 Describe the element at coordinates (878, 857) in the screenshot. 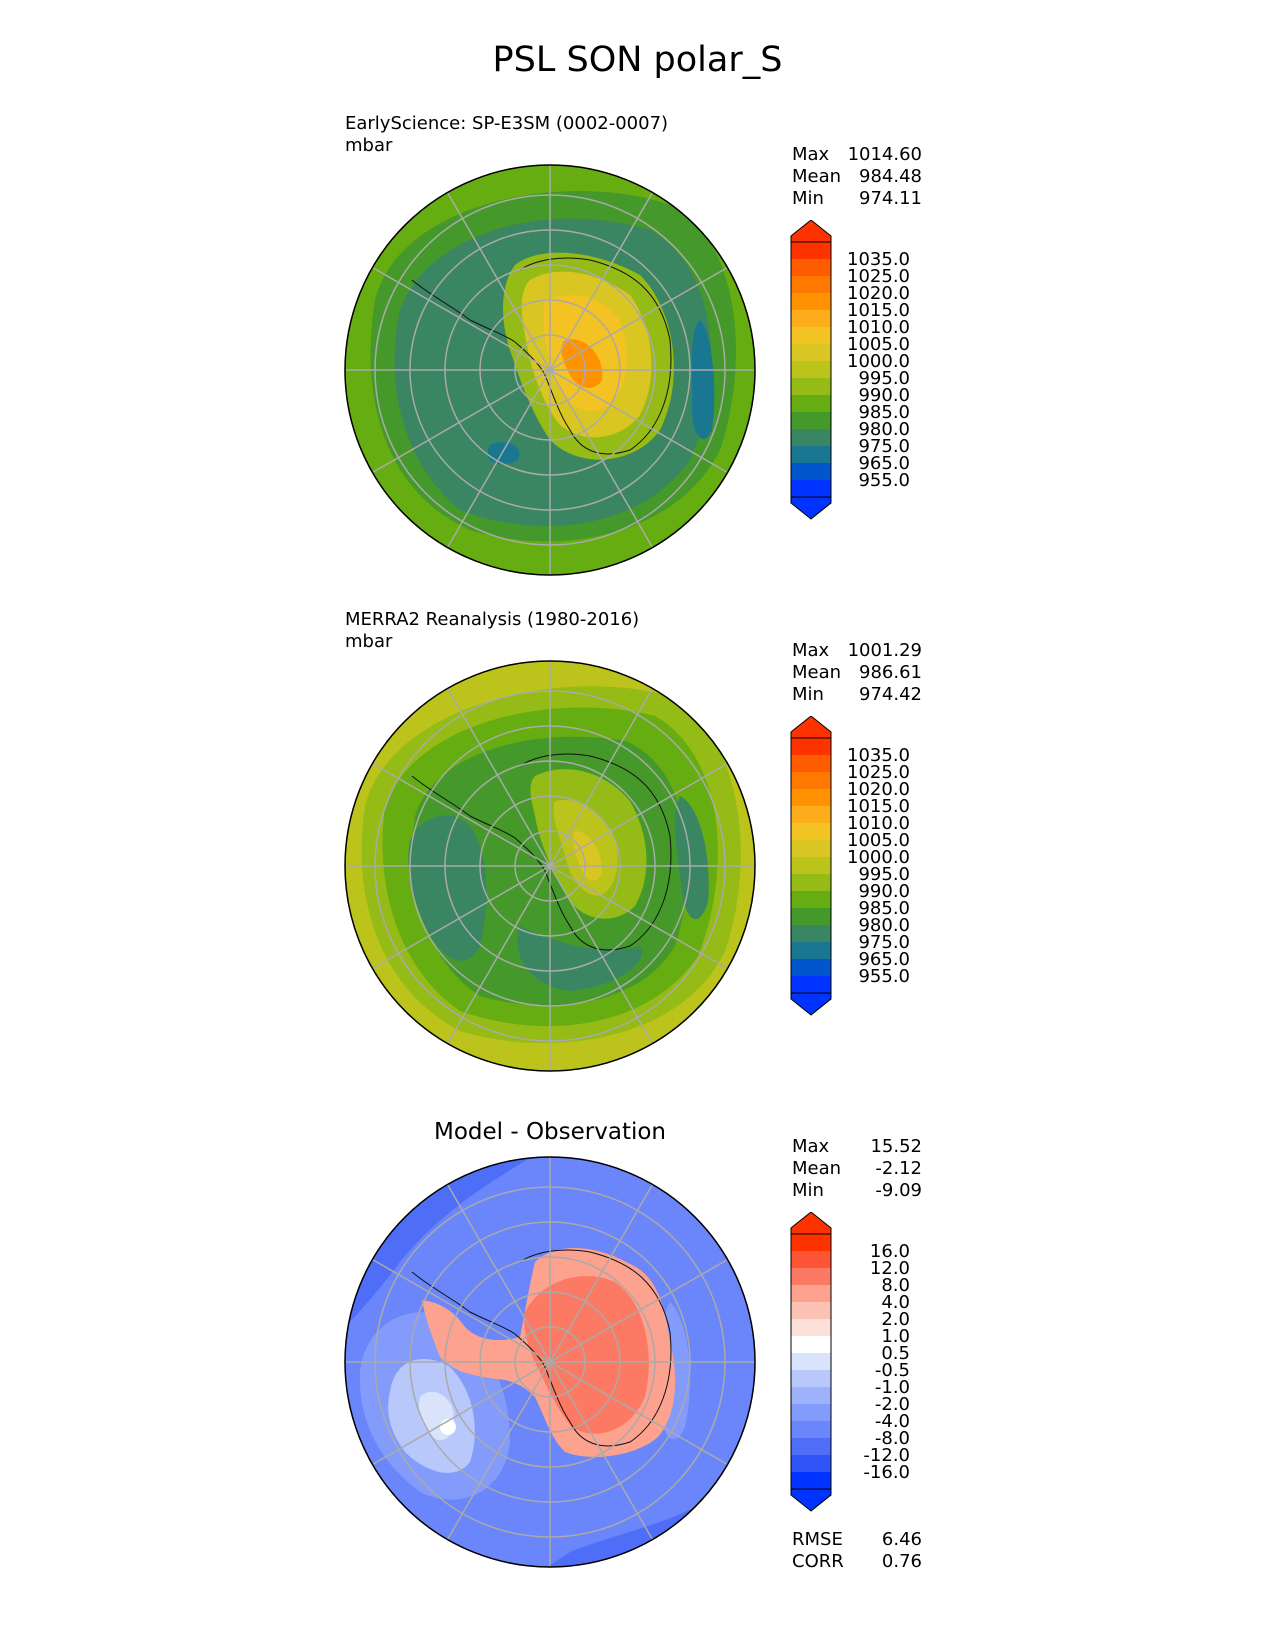

I see `panel-2-colorbar-tick-label: 1000.0` at that location.